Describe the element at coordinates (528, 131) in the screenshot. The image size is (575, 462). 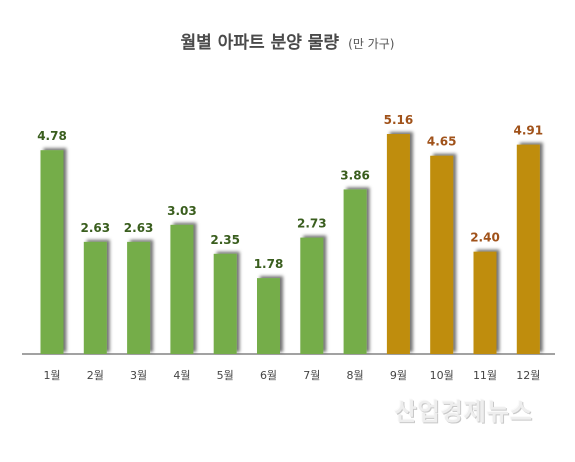
I see `value-label-12월: 4.91` at that location.